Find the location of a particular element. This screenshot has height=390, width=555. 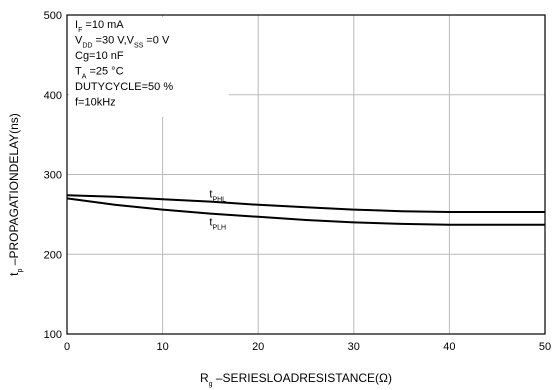

text-subscript: p is located at coordinates (20, 270).